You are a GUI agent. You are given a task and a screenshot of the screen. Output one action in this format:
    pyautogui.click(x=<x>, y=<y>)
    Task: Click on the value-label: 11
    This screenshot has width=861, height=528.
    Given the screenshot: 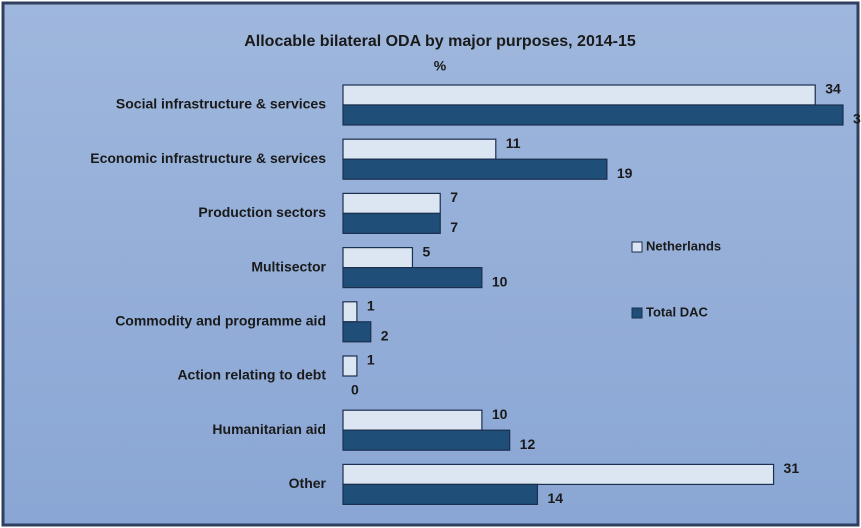 What is the action you would take?
    pyautogui.click(x=513, y=143)
    